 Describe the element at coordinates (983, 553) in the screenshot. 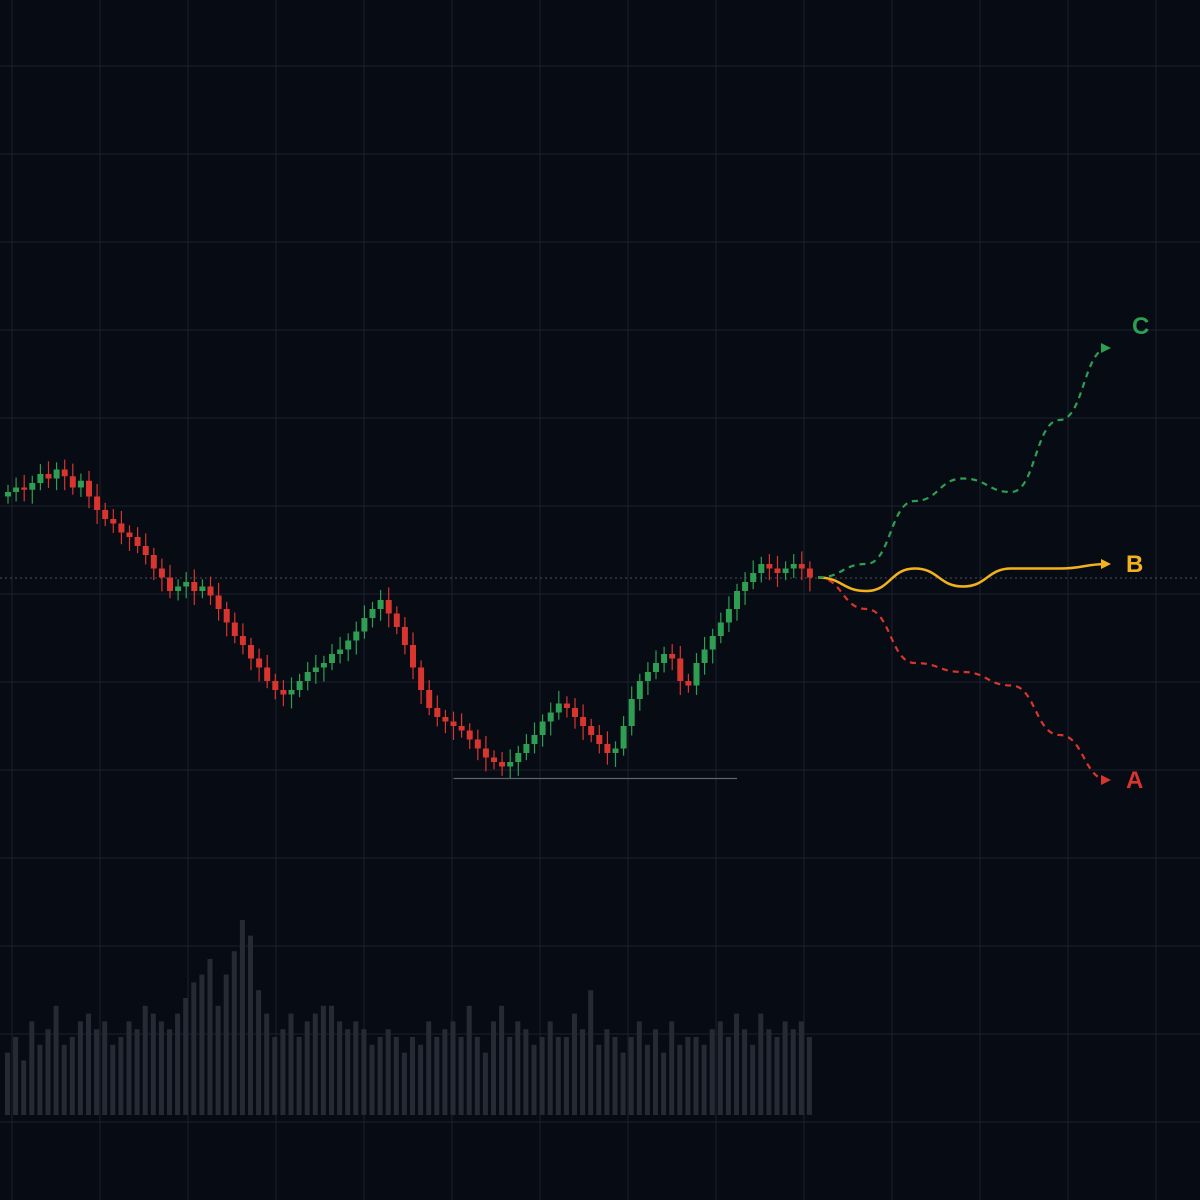

I see `scenario-projections: A B C` at that location.